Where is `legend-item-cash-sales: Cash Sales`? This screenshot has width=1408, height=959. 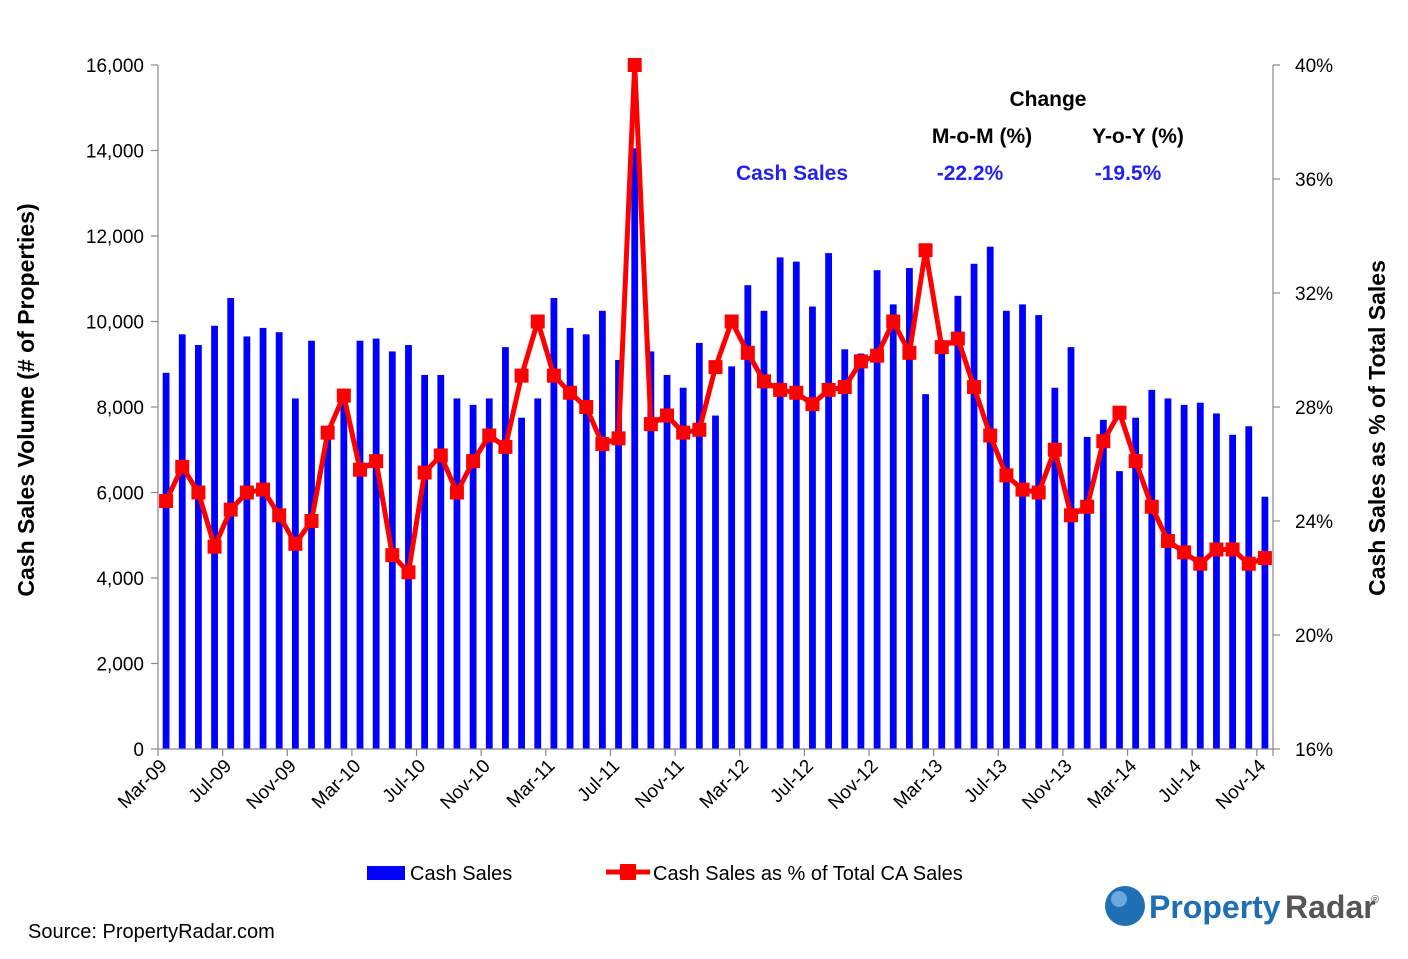 legend-item-cash-sales: Cash Sales is located at coordinates (461, 874).